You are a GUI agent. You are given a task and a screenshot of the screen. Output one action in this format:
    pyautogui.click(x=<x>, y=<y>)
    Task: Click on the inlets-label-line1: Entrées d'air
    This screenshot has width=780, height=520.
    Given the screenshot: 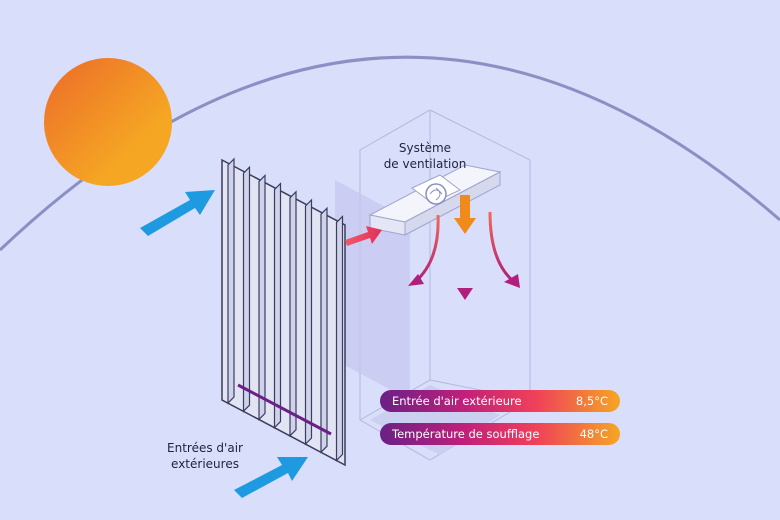 What is the action you would take?
    pyautogui.click(x=205, y=448)
    